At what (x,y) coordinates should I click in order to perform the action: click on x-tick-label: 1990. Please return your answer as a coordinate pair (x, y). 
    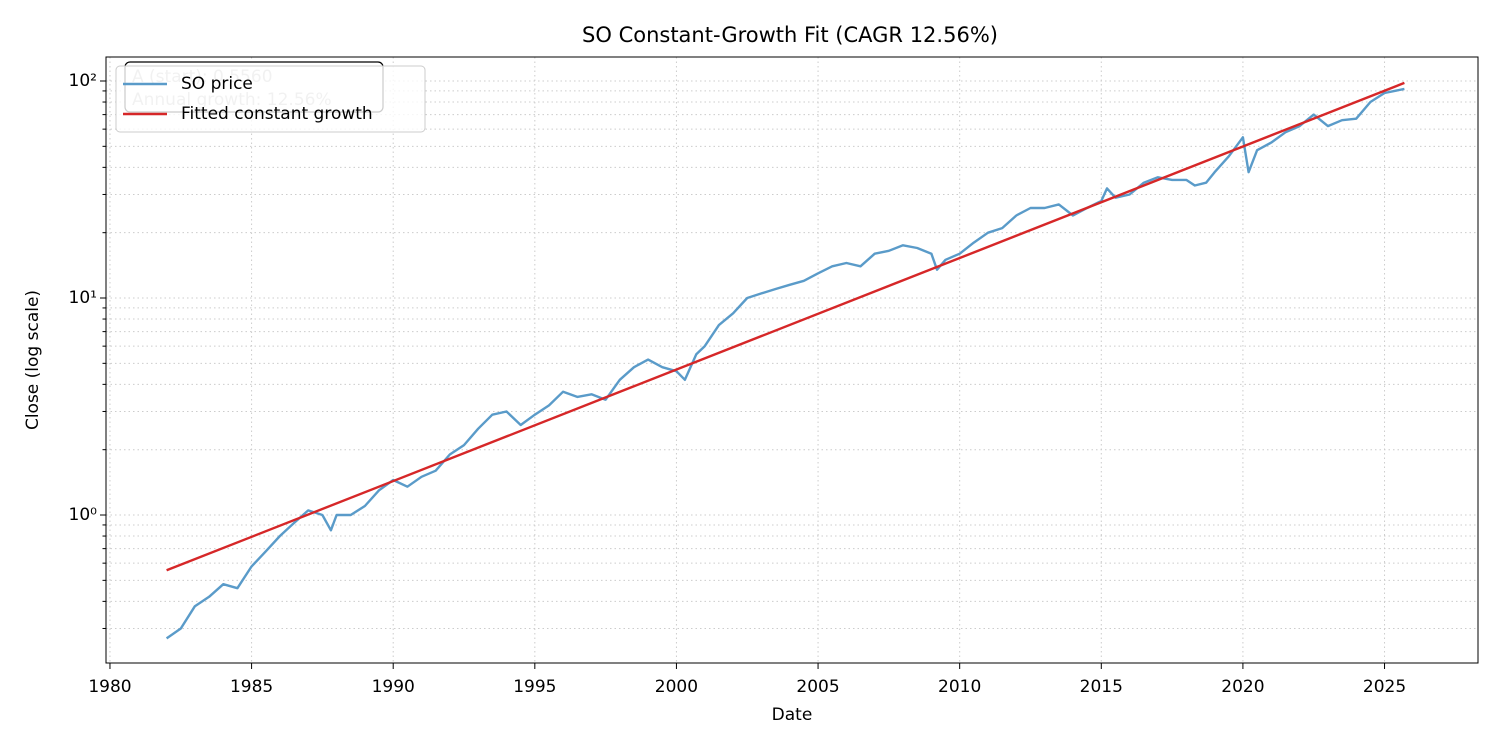
    Looking at the image, I should click on (393, 687).